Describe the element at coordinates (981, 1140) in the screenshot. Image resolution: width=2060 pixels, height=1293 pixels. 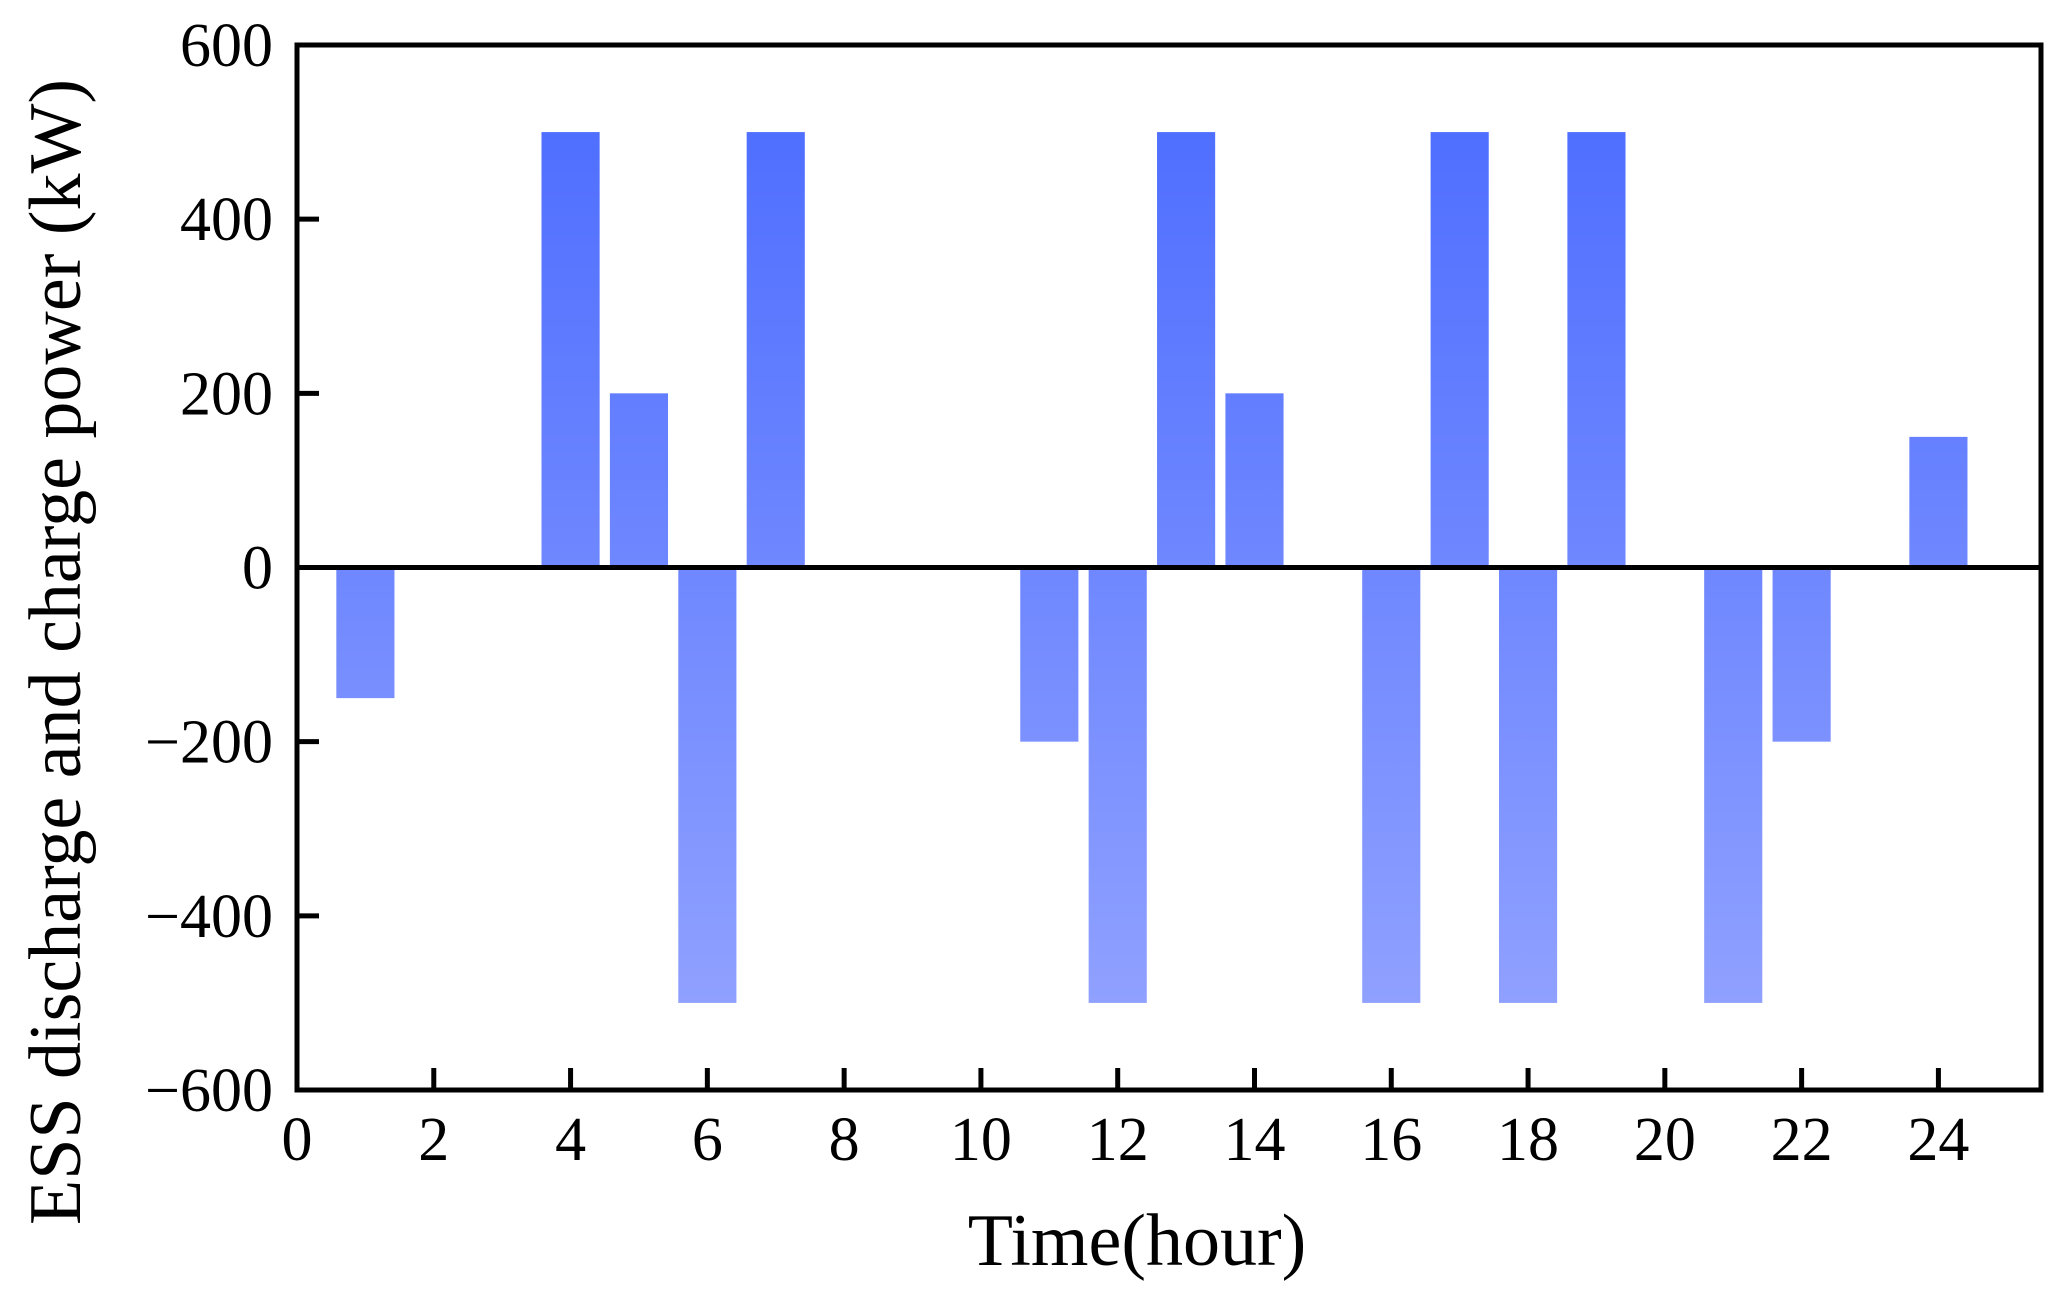
I see `x-tick-label: 10` at that location.